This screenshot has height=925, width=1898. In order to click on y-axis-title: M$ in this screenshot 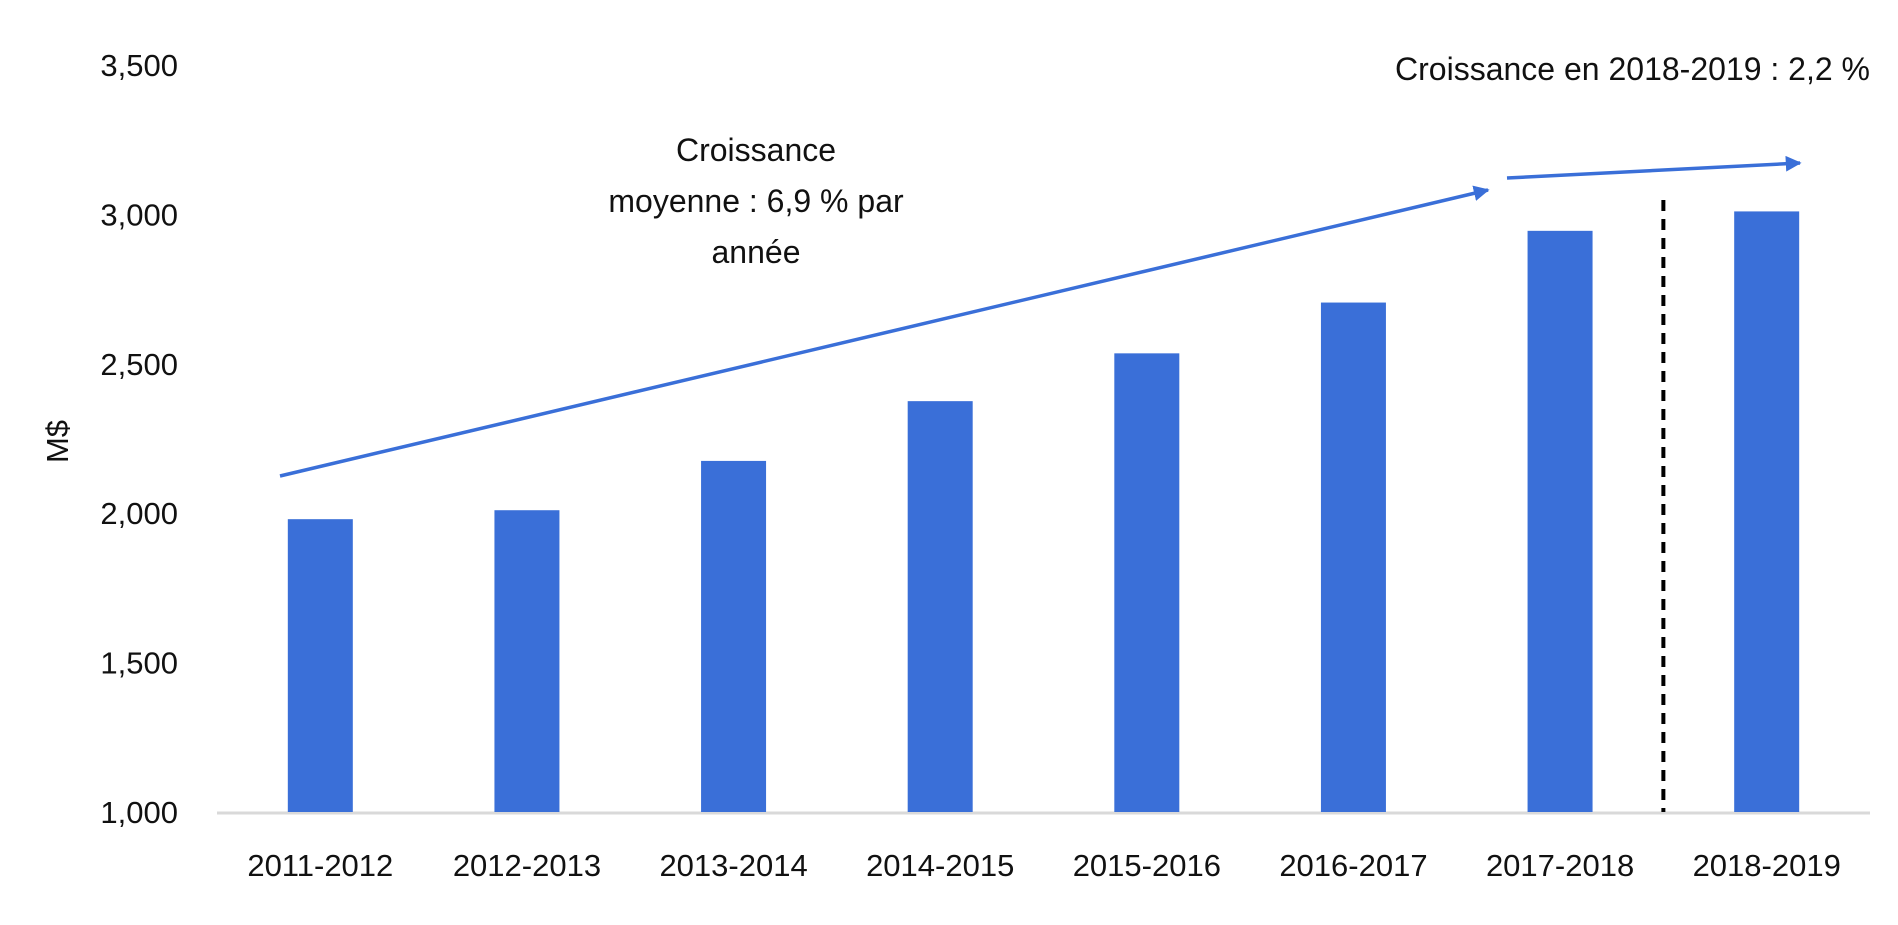, I will do `click(57, 441)`.